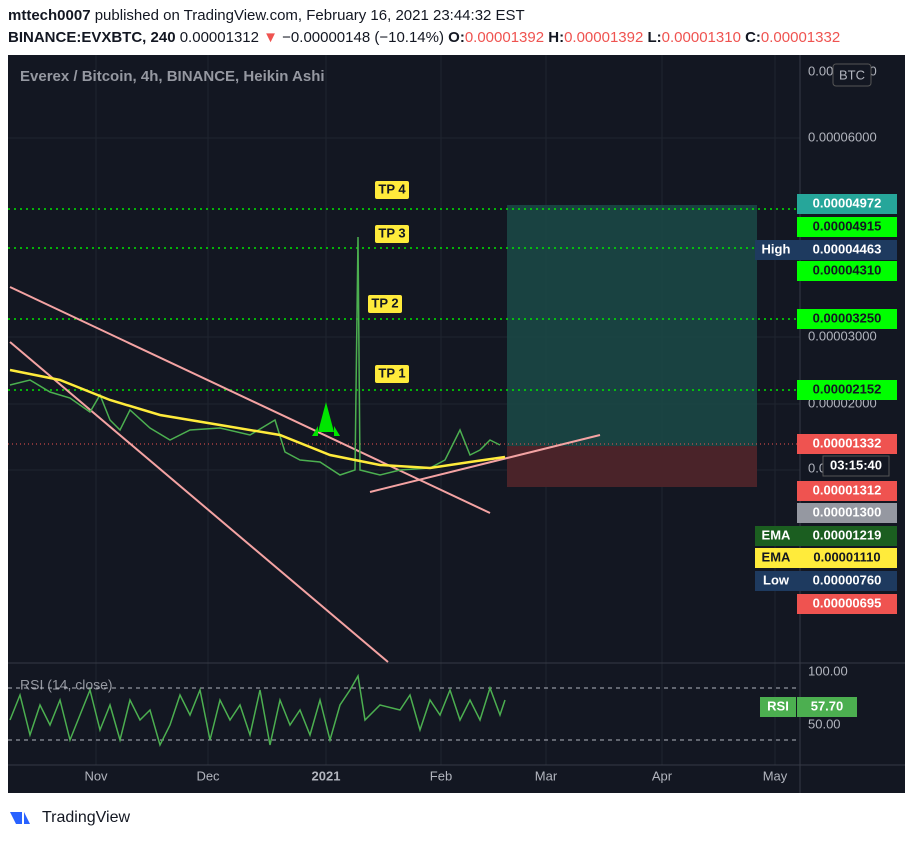 The width and height of the screenshot is (913, 846). I want to click on time-tick: Apr, so click(662, 775).